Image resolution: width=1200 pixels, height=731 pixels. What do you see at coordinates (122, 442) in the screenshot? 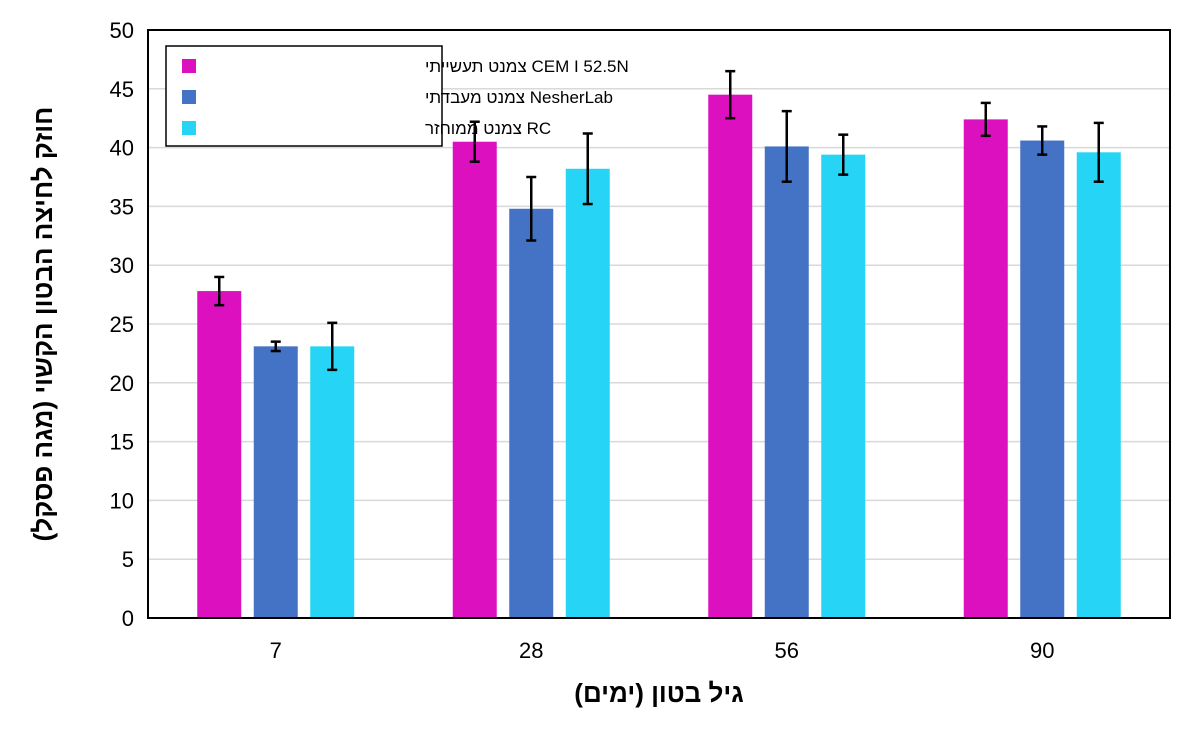
I see `y-tick-label: 15` at bounding box center [122, 442].